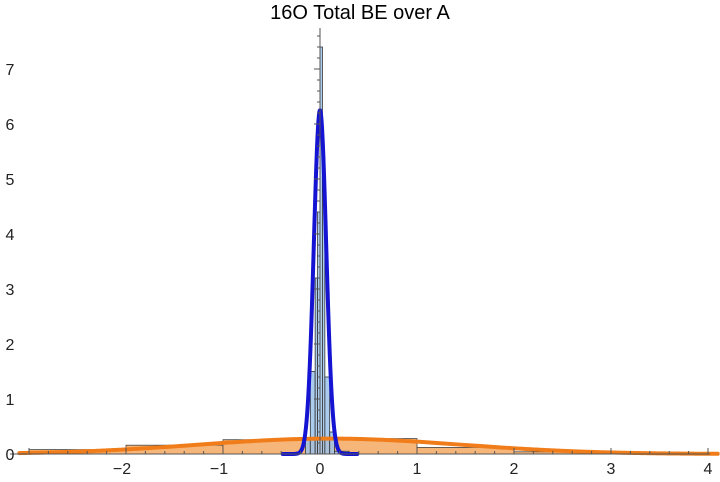 The image size is (720, 482). Describe the element at coordinates (10, 290) in the screenshot. I see `y-tick-label: 3` at that location.